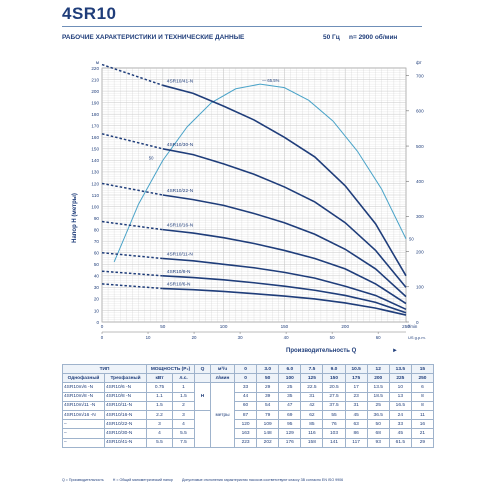 Image resolution: width=500 pixels, height=500 pixels. What do you see at coordinates (75, 218) in the screenshot?
I see `y-axis-label: Напор H (метры)` at bounding box center [75, 218].